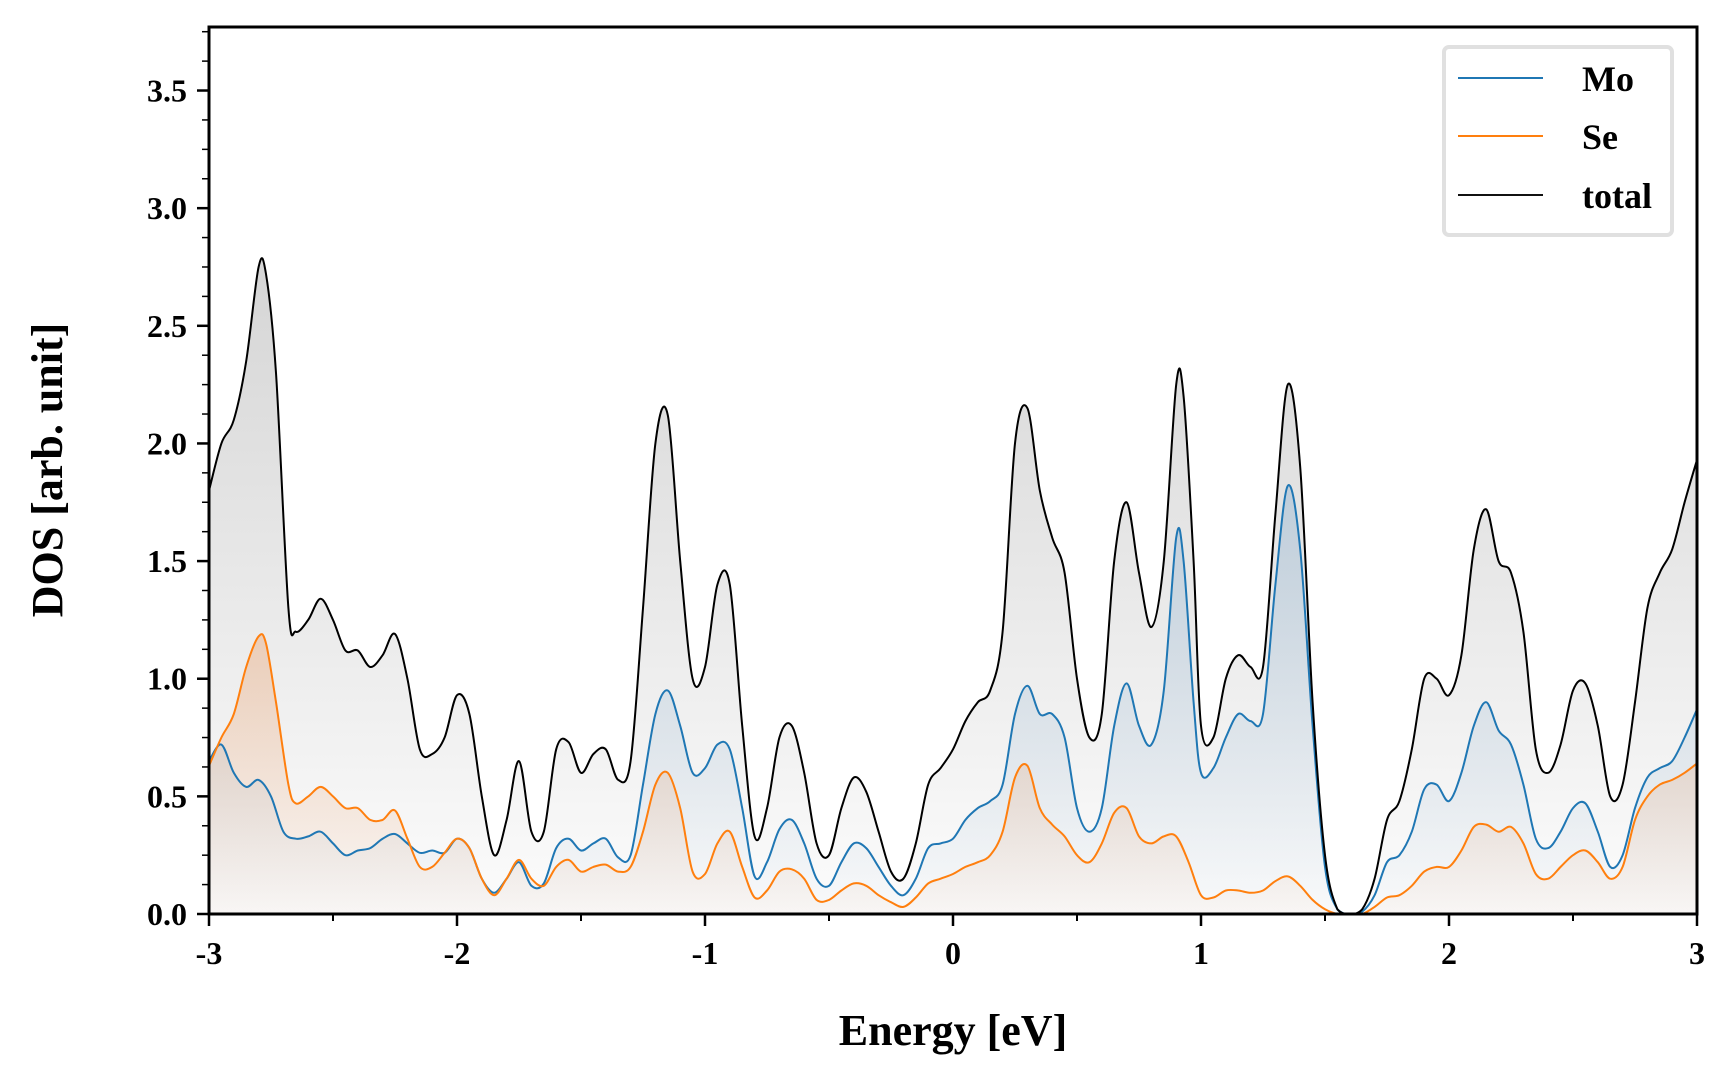 This screenshot has width=1728, height=1080. Describe the element at coordinates (167, 443) in the screenshot. I see `y-tick-label: 2.0` at that location.